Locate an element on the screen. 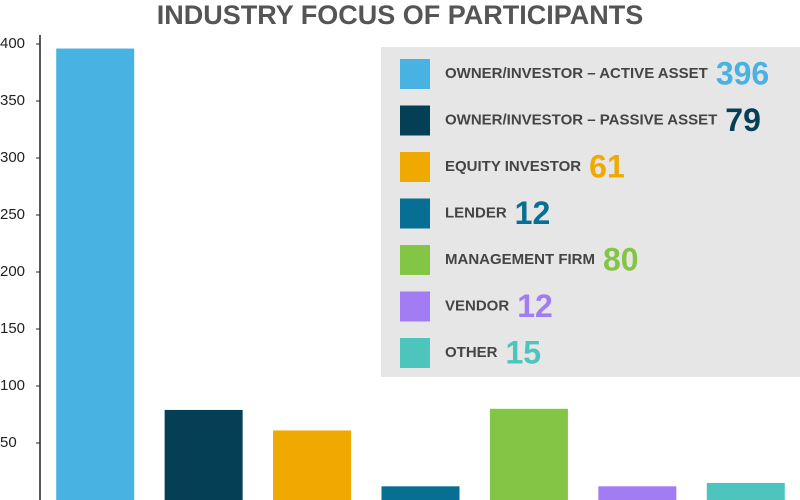 This screenshot has height=500, width=800. y-tick-label: 250 is located at coordinates (12, 214).